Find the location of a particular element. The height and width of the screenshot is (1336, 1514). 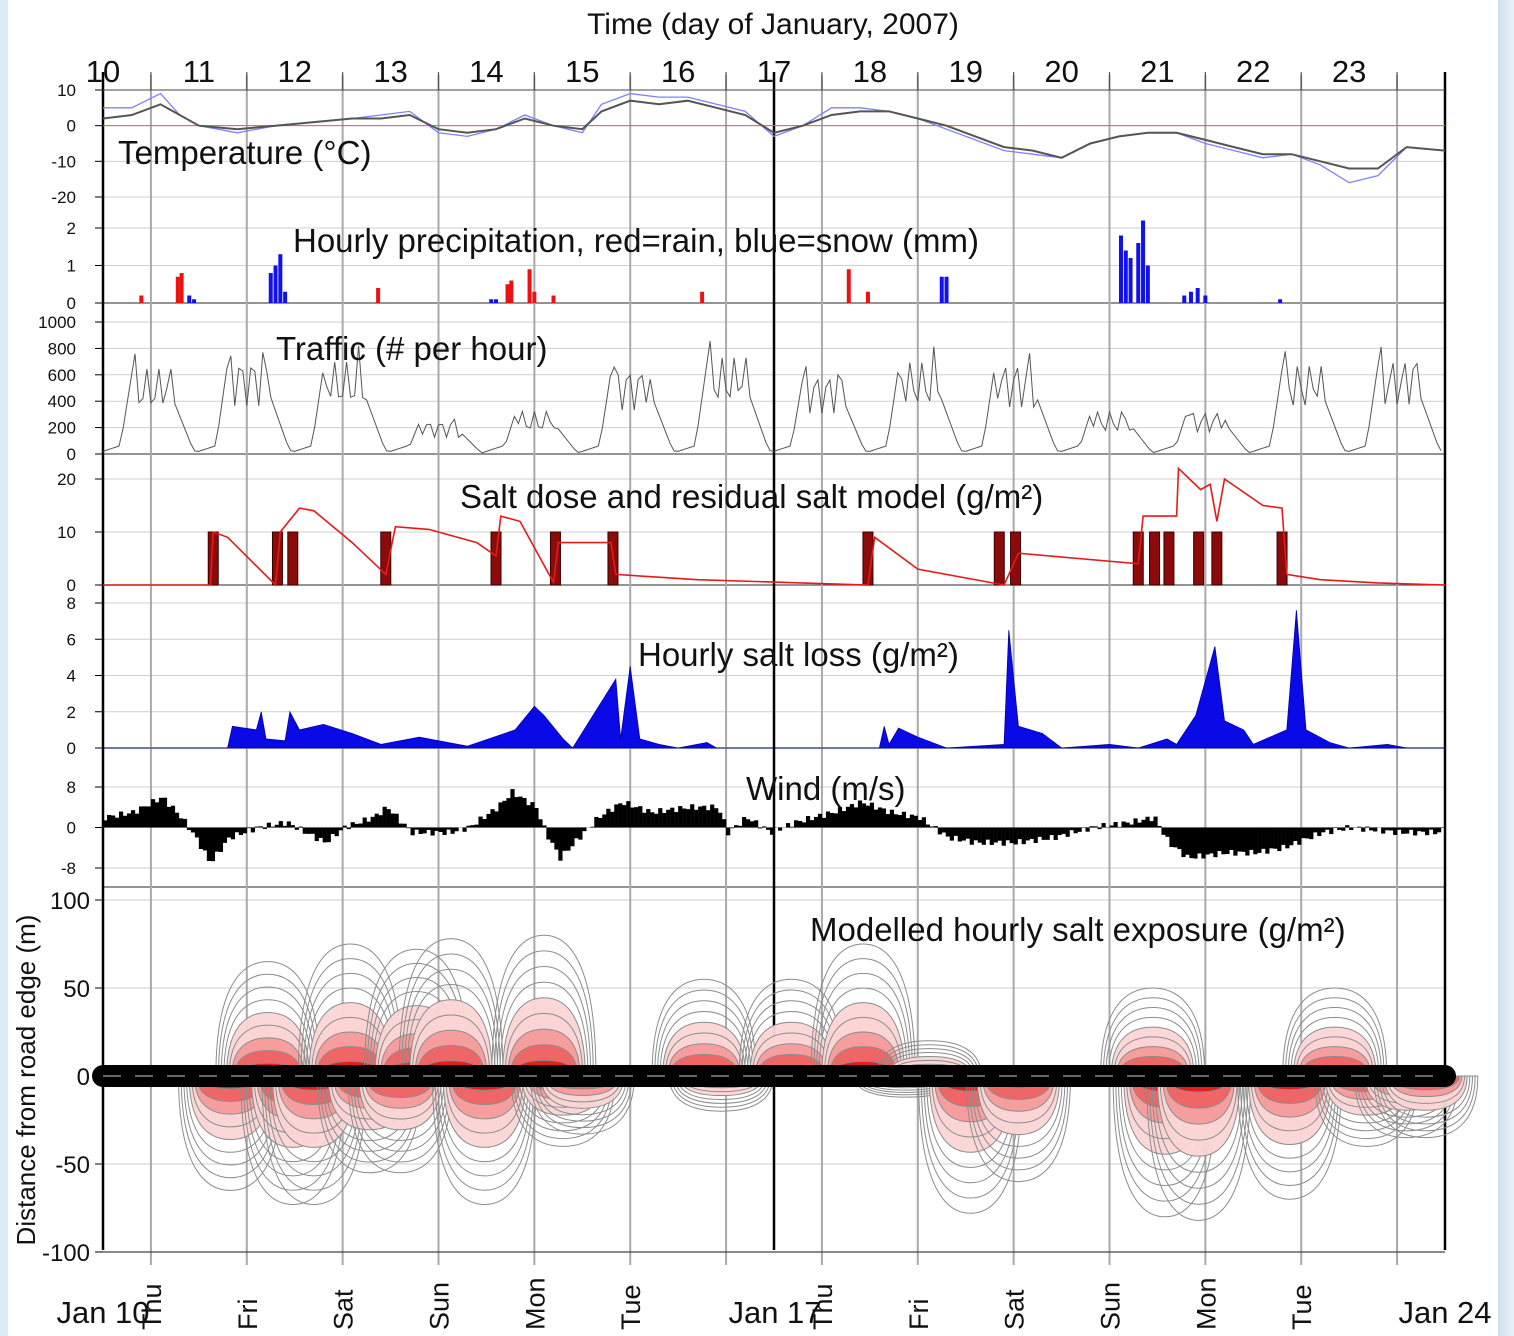

day-labels: 10 11 12 13 14 15 16 17 18 19 20 21 22 23 is located at coordinates (742, 72).